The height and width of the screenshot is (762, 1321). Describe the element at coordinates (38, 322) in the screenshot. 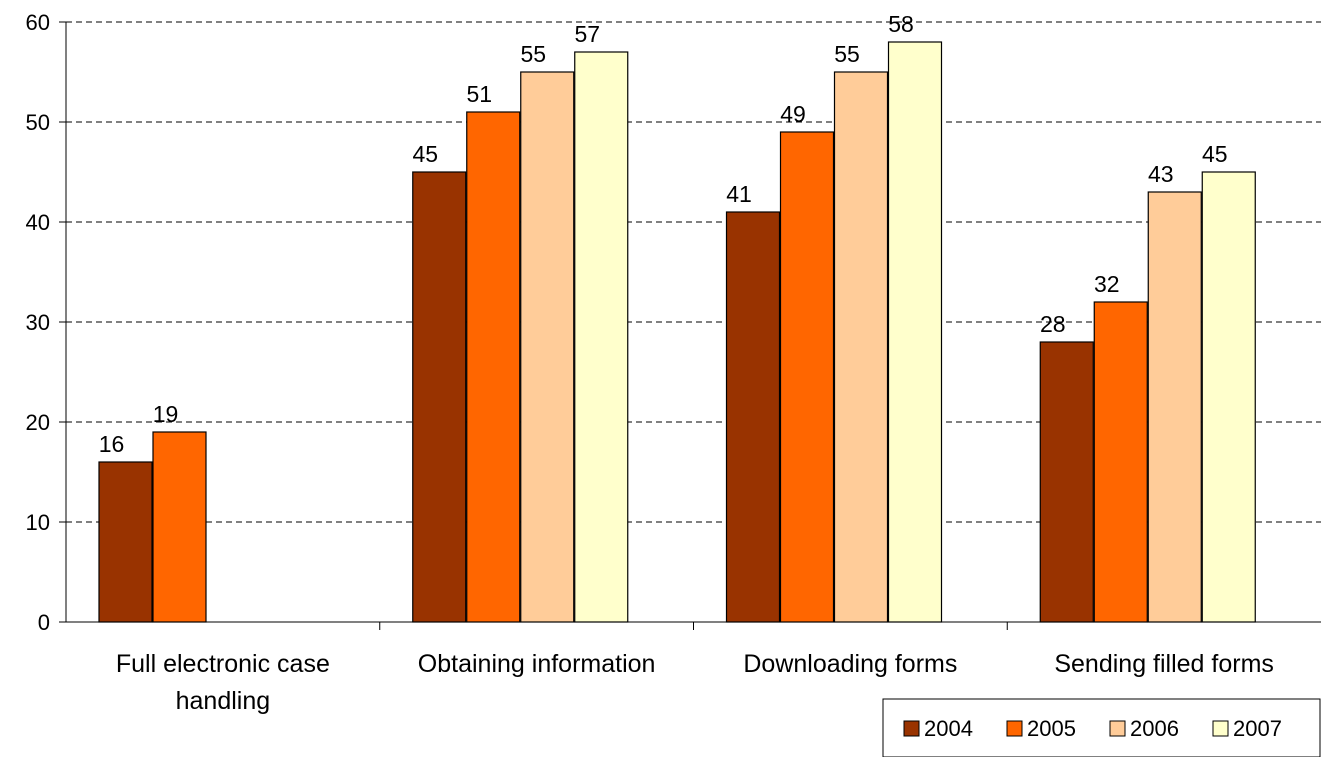

I see `y-tick-label: 30` at that location.